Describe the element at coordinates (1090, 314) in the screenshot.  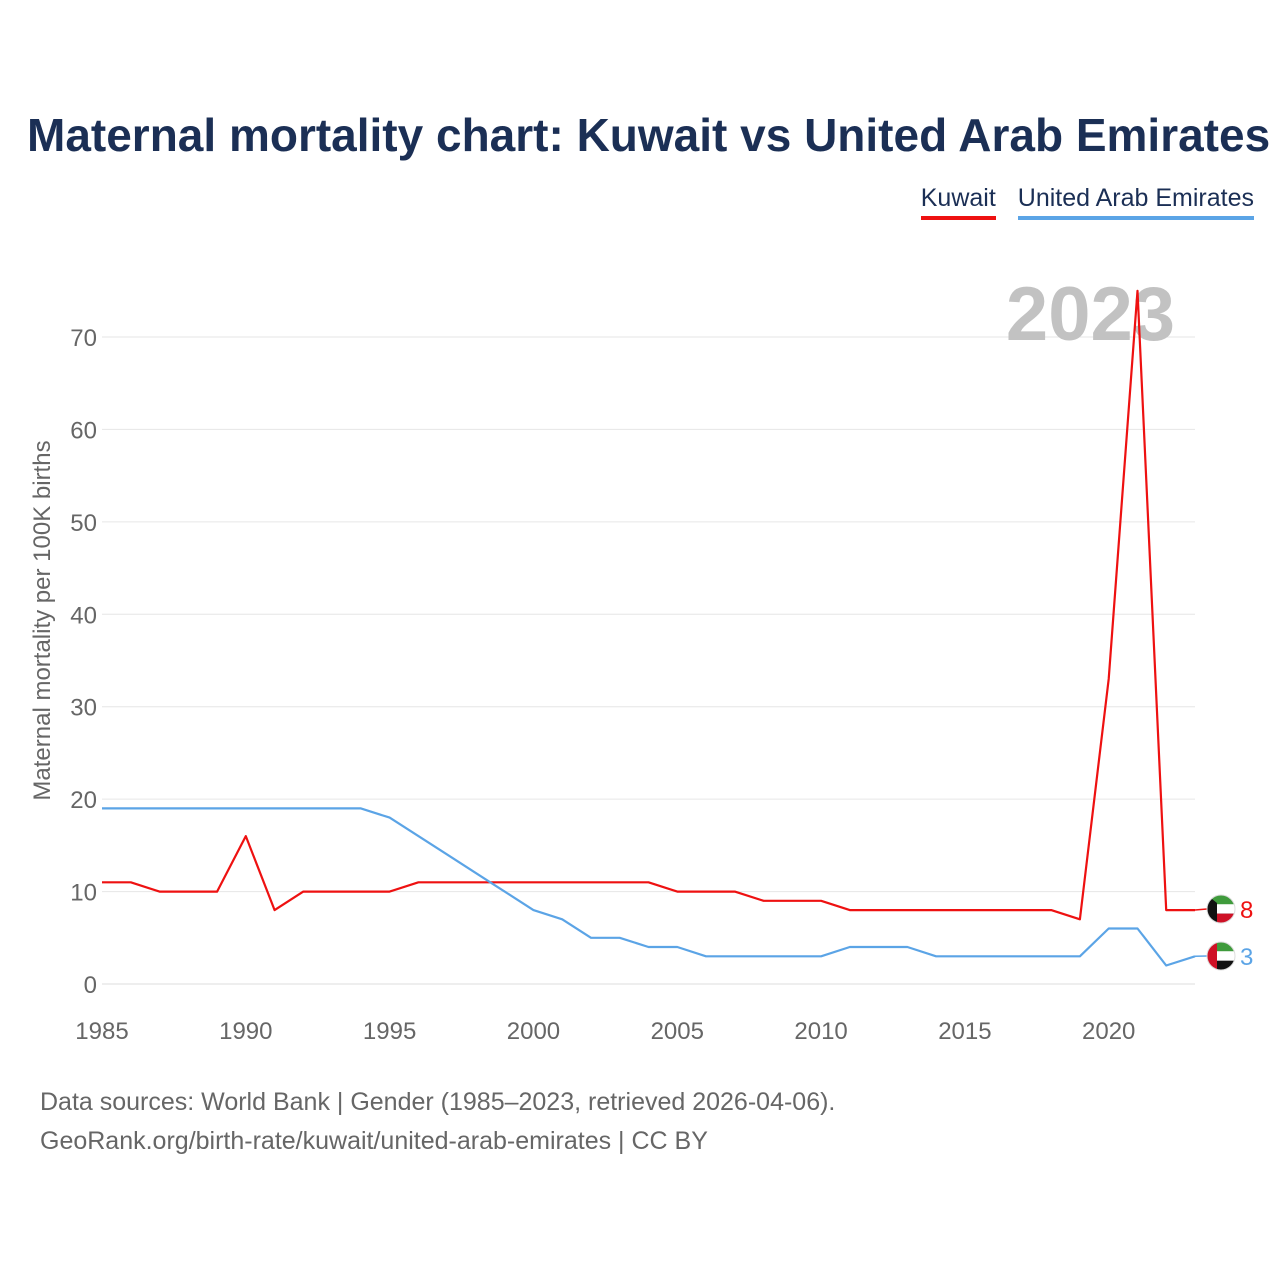
I see `year-watermark: 2023` at that location.